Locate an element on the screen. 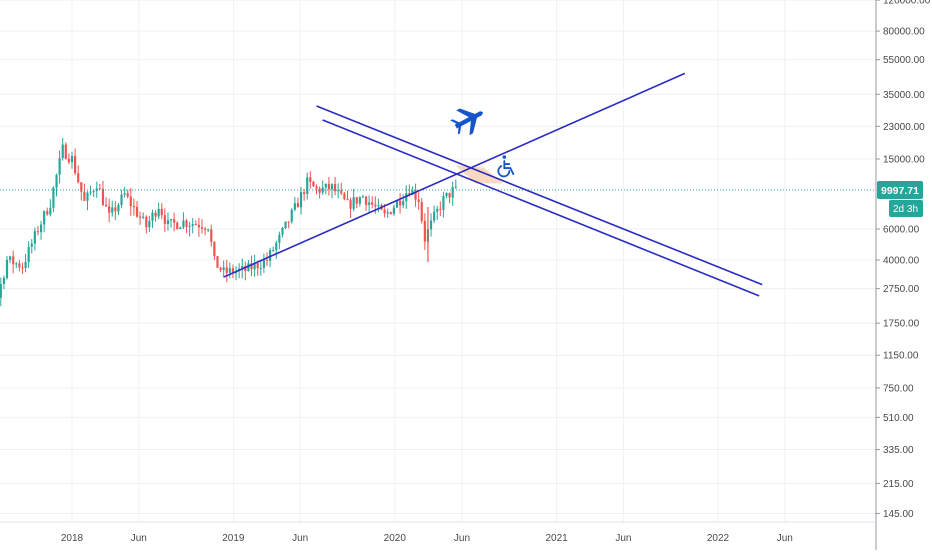  y-tick-label: 4000.00 is located at coordinates (901, 260).